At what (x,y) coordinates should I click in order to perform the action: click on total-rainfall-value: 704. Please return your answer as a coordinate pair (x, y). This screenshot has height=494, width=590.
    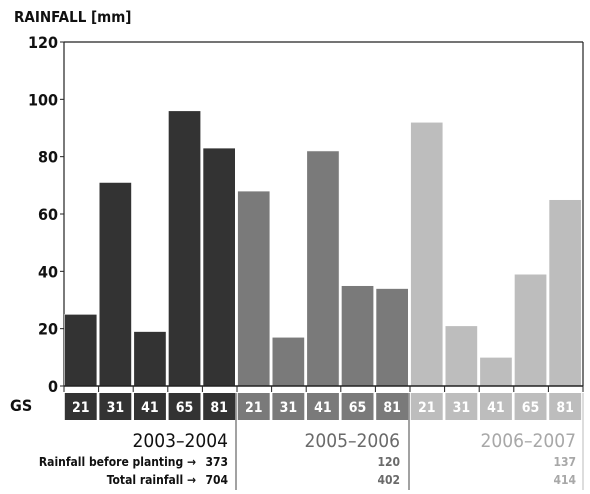
    Looking at the image, I should click on (216, 480).